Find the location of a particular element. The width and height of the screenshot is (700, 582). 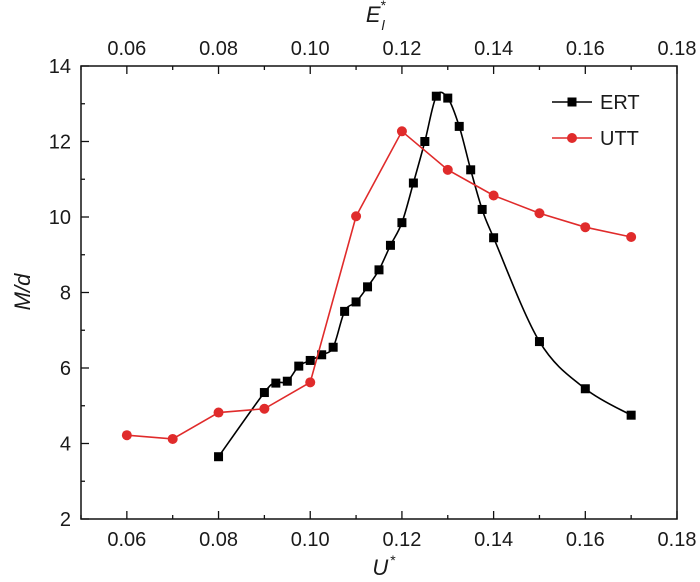

x-tick-label-bottom: 0.14 is located at coordinates (493, 540).